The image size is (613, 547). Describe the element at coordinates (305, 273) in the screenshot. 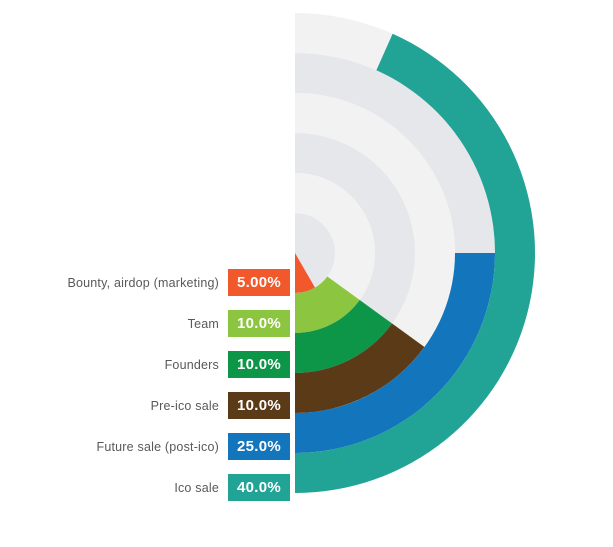

I see `arc-bounty-airdop-marketing` at that location.